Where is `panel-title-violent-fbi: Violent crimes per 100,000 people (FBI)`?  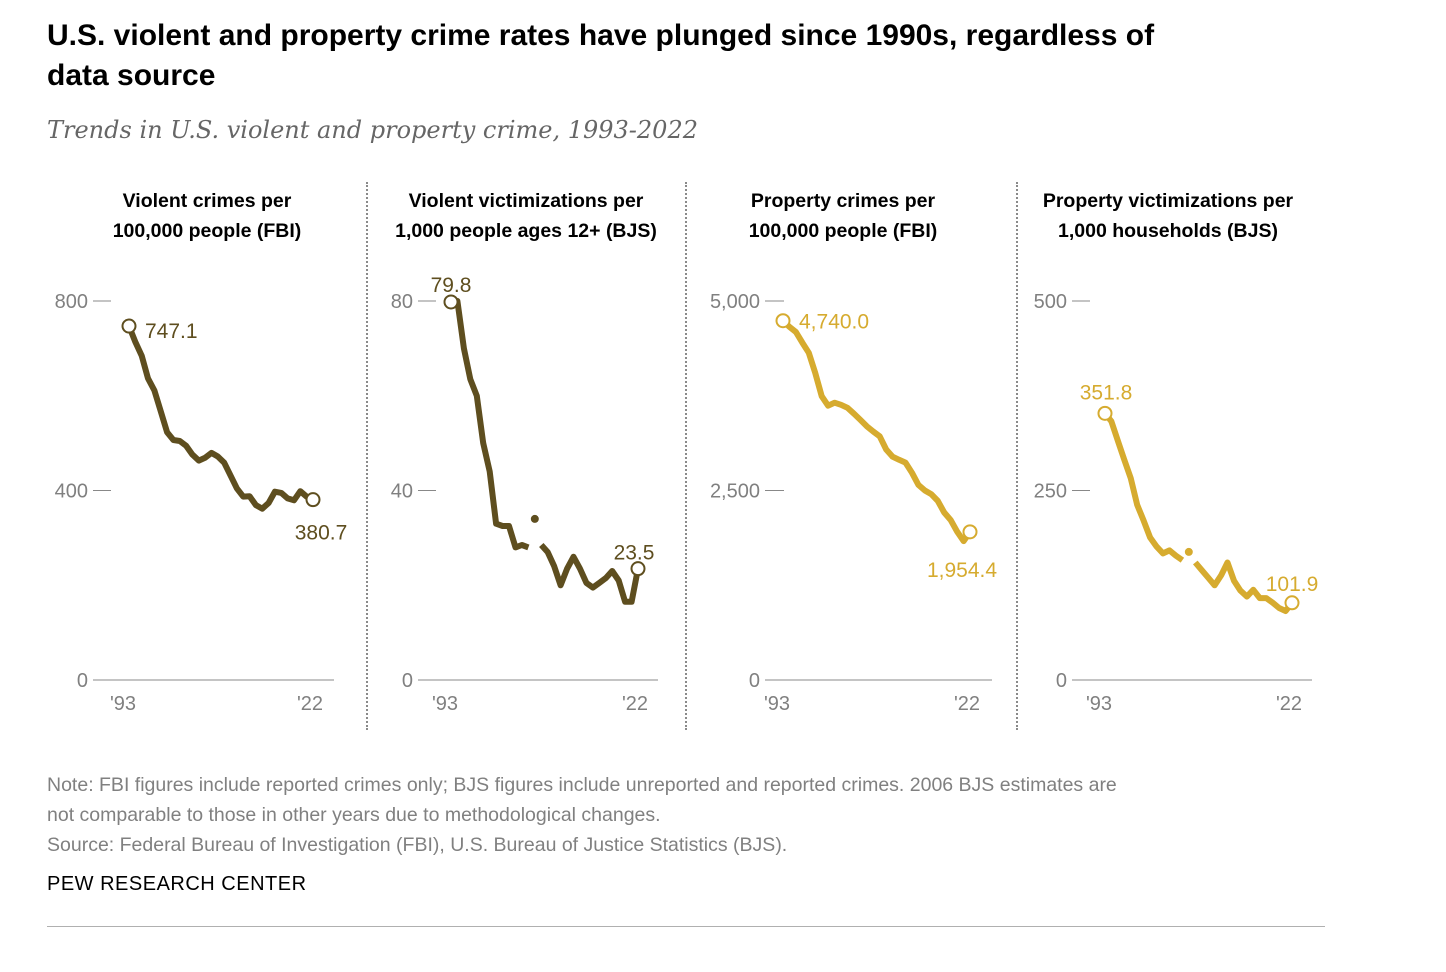 panel-title-violent-fbi: Violent crimes per 100,000 people (FBI) is located at coordinates (207, 216).